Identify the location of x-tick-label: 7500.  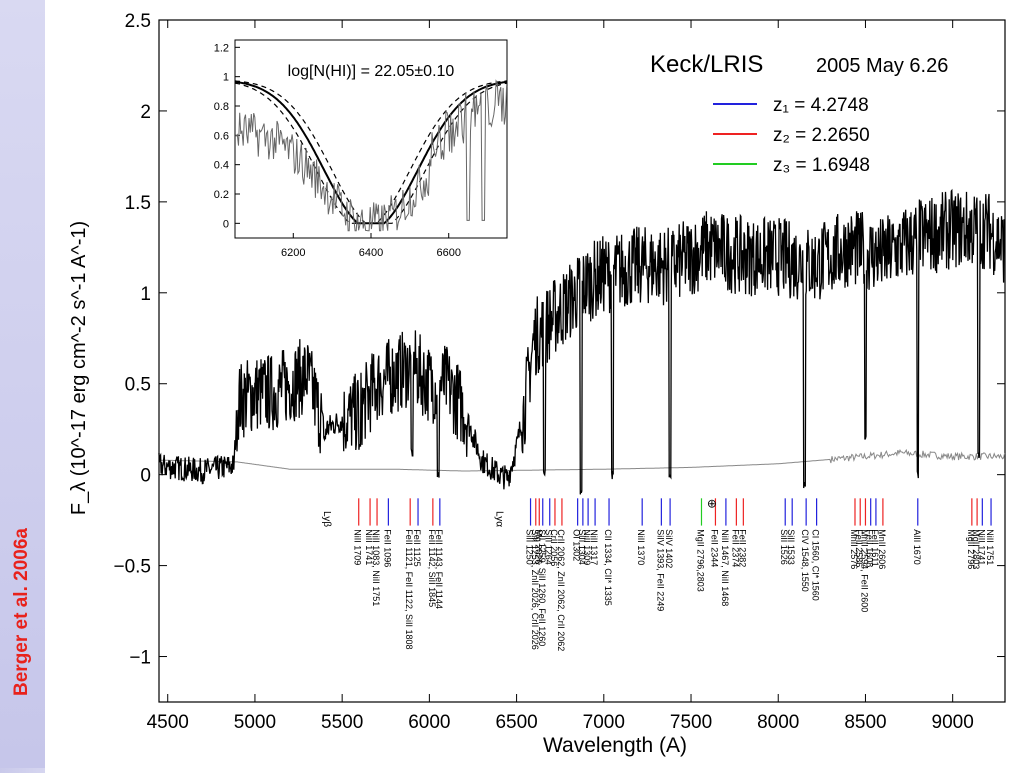
(691, 722).